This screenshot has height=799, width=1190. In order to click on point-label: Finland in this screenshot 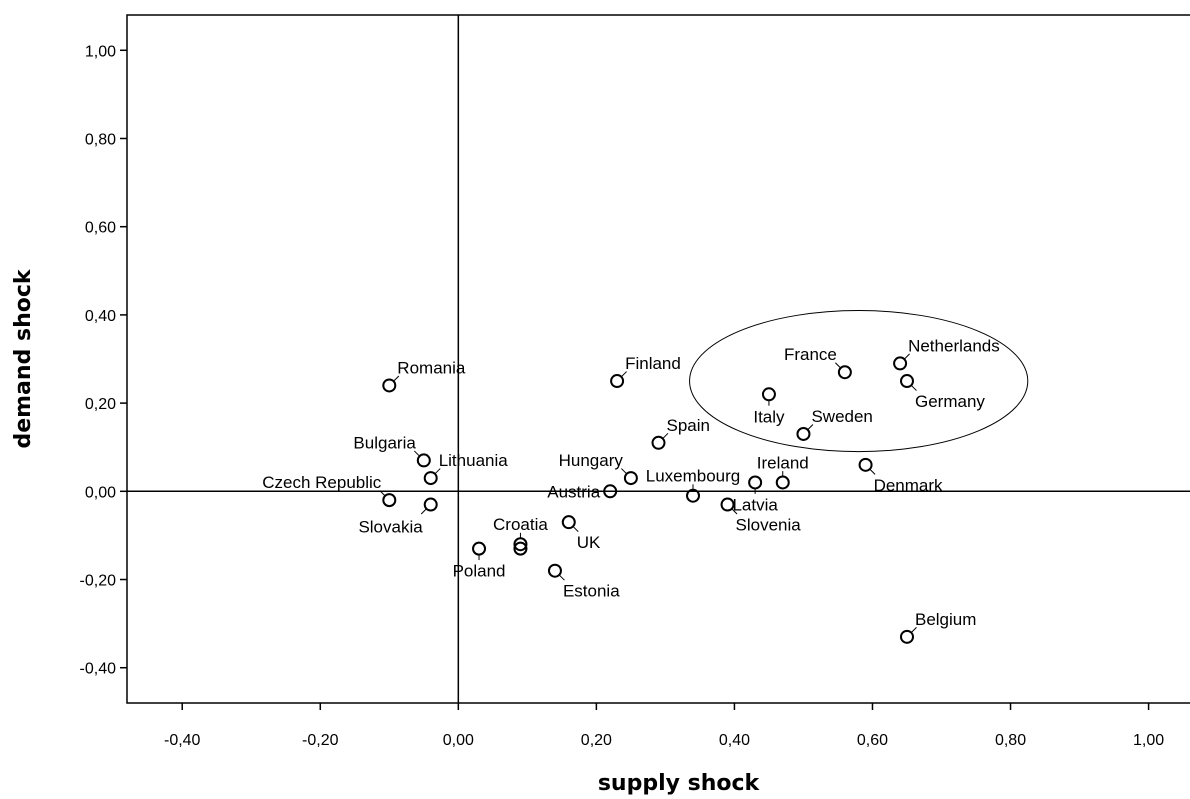, I will do `click(653, 363)`.